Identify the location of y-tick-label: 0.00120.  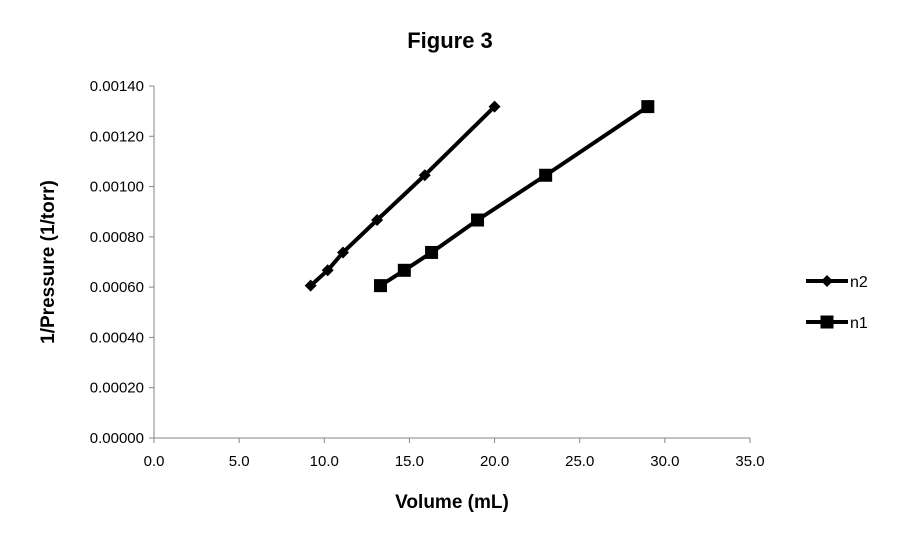
(117, 136).